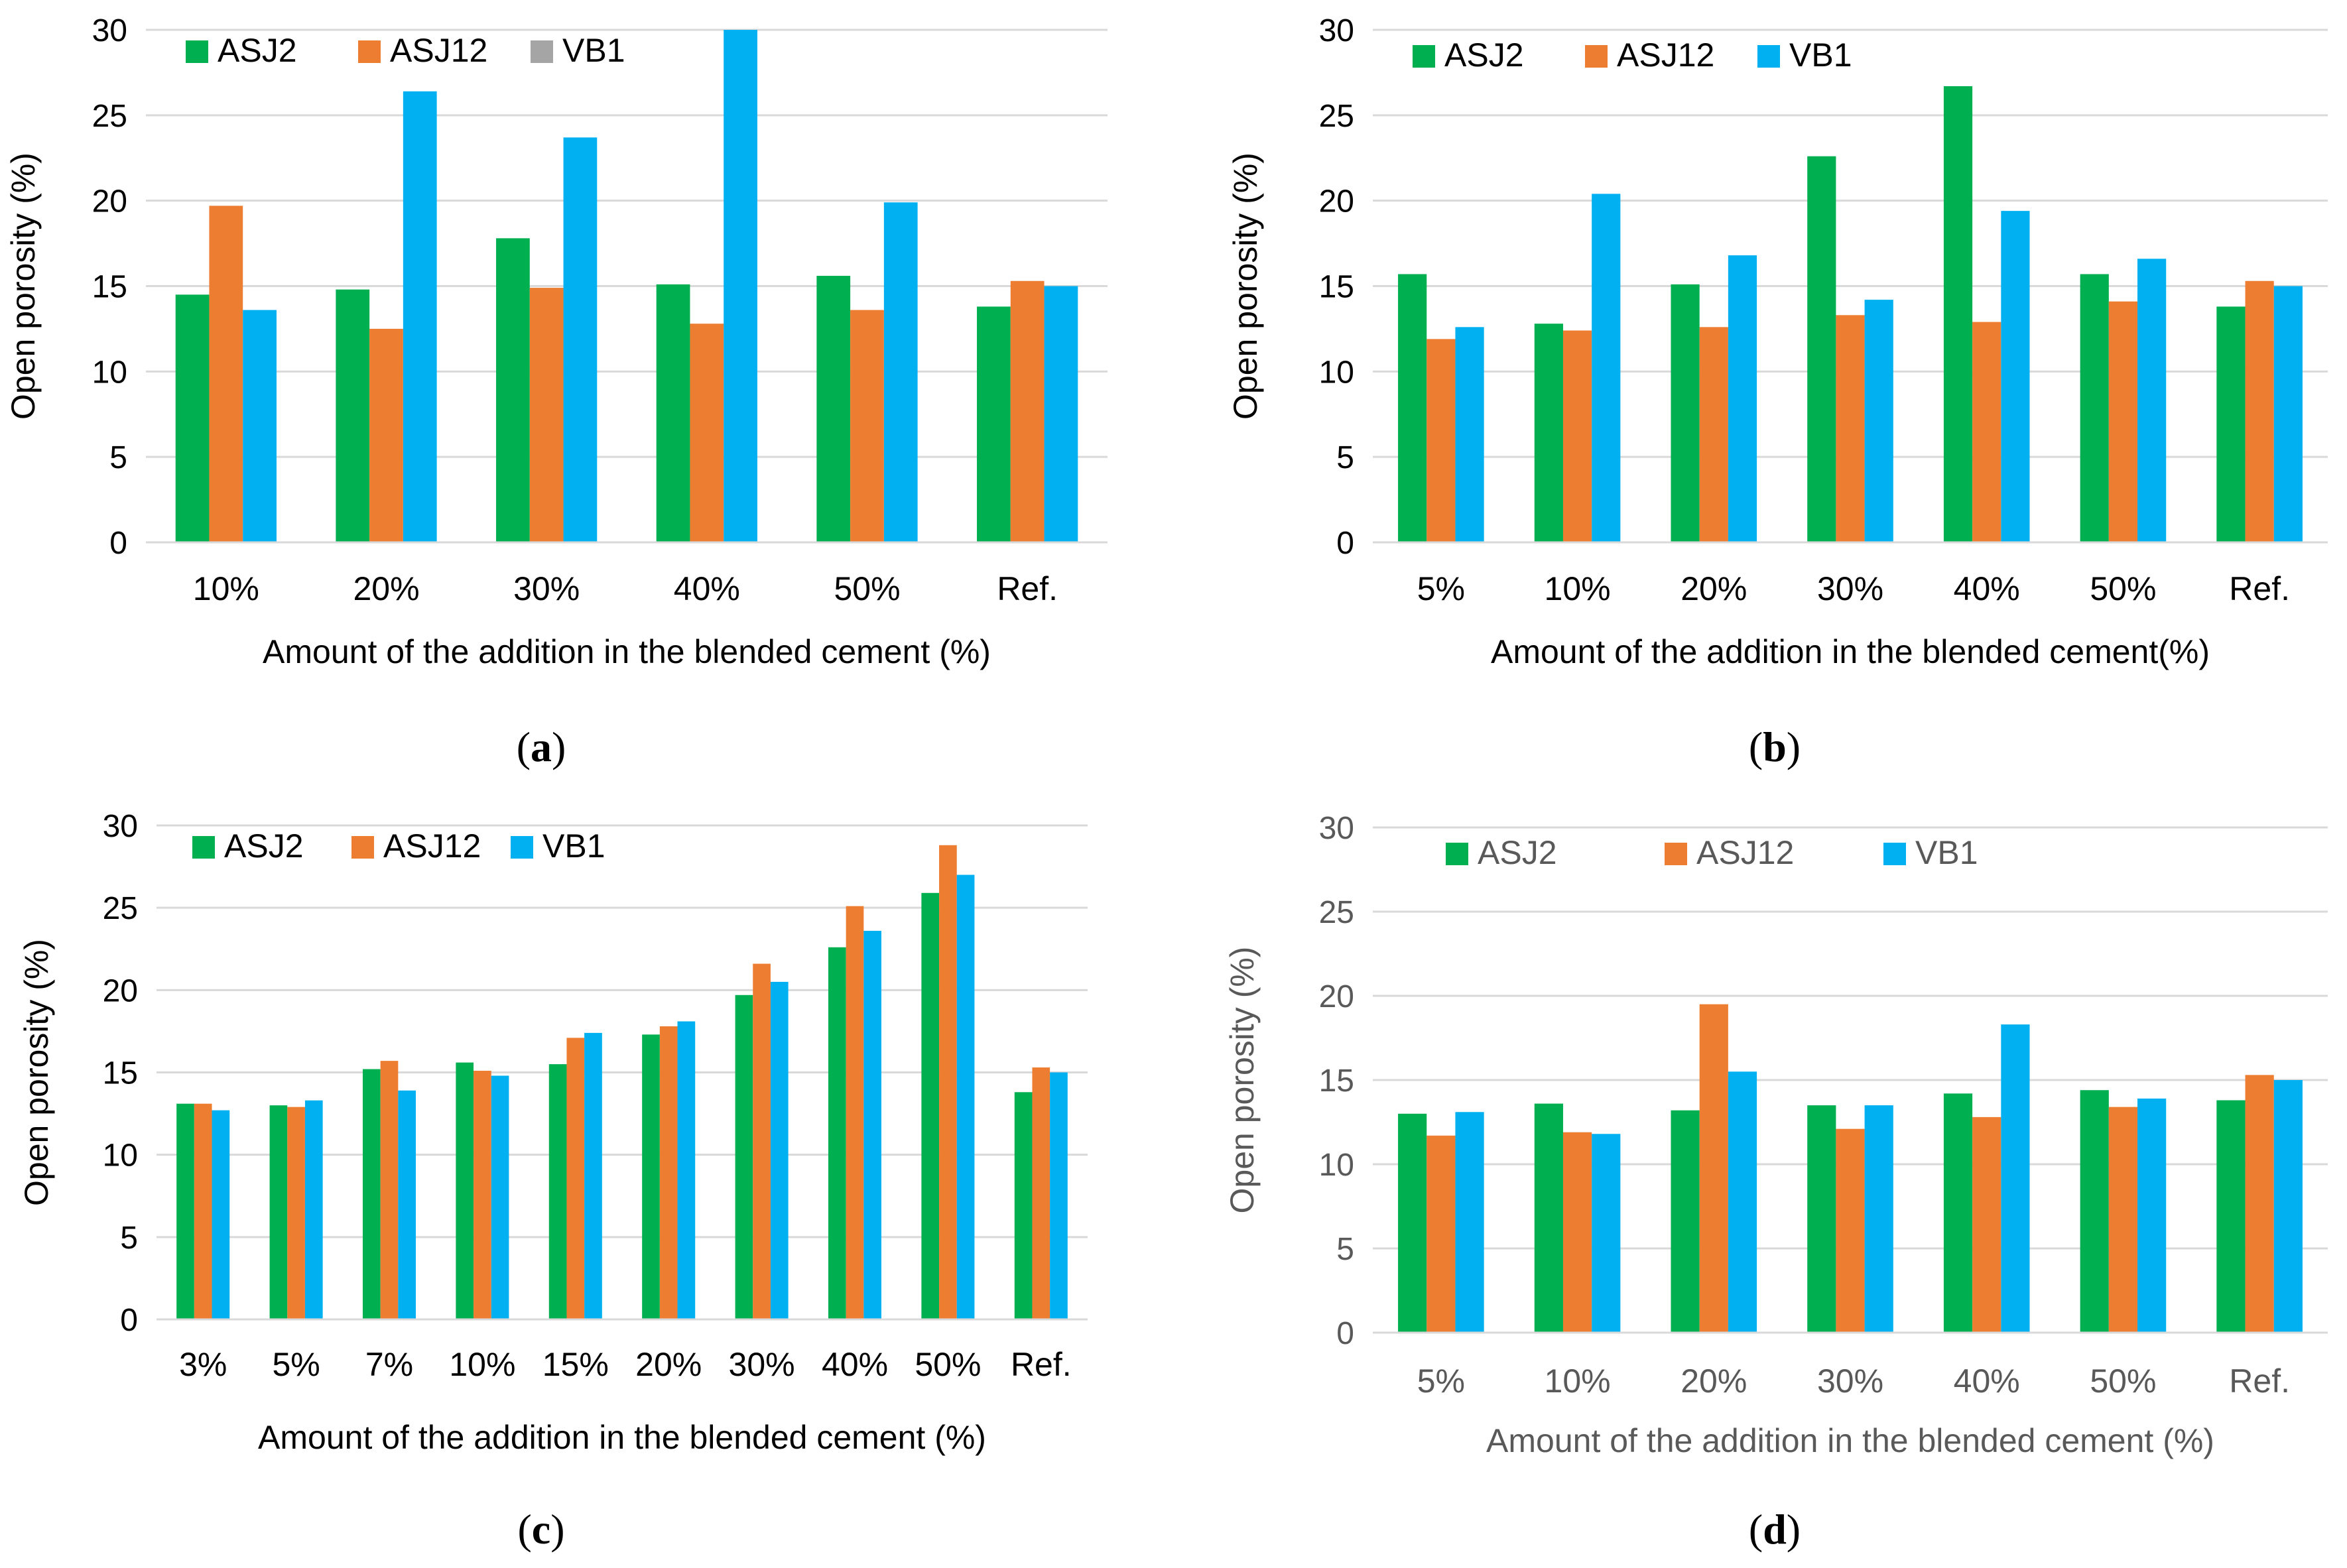  What do you see at coordinates (593, 50) in the screenshot?
I see `legend-label-a-VB1: VB1` at bounding box center [593, 50].